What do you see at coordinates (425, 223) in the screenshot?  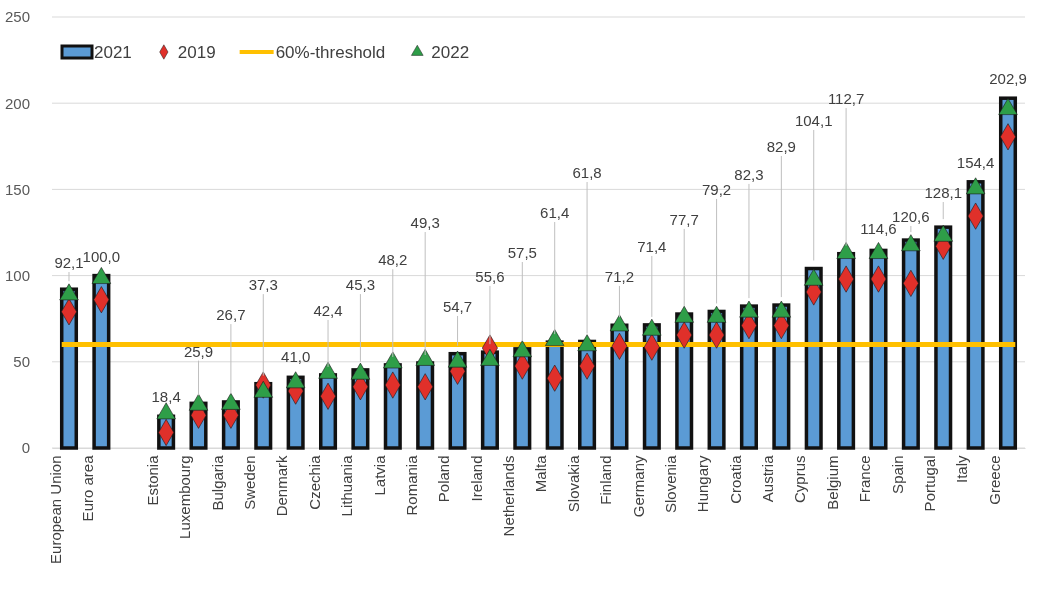 I see `data-label: 49,3` at bounding box center [425, 223].